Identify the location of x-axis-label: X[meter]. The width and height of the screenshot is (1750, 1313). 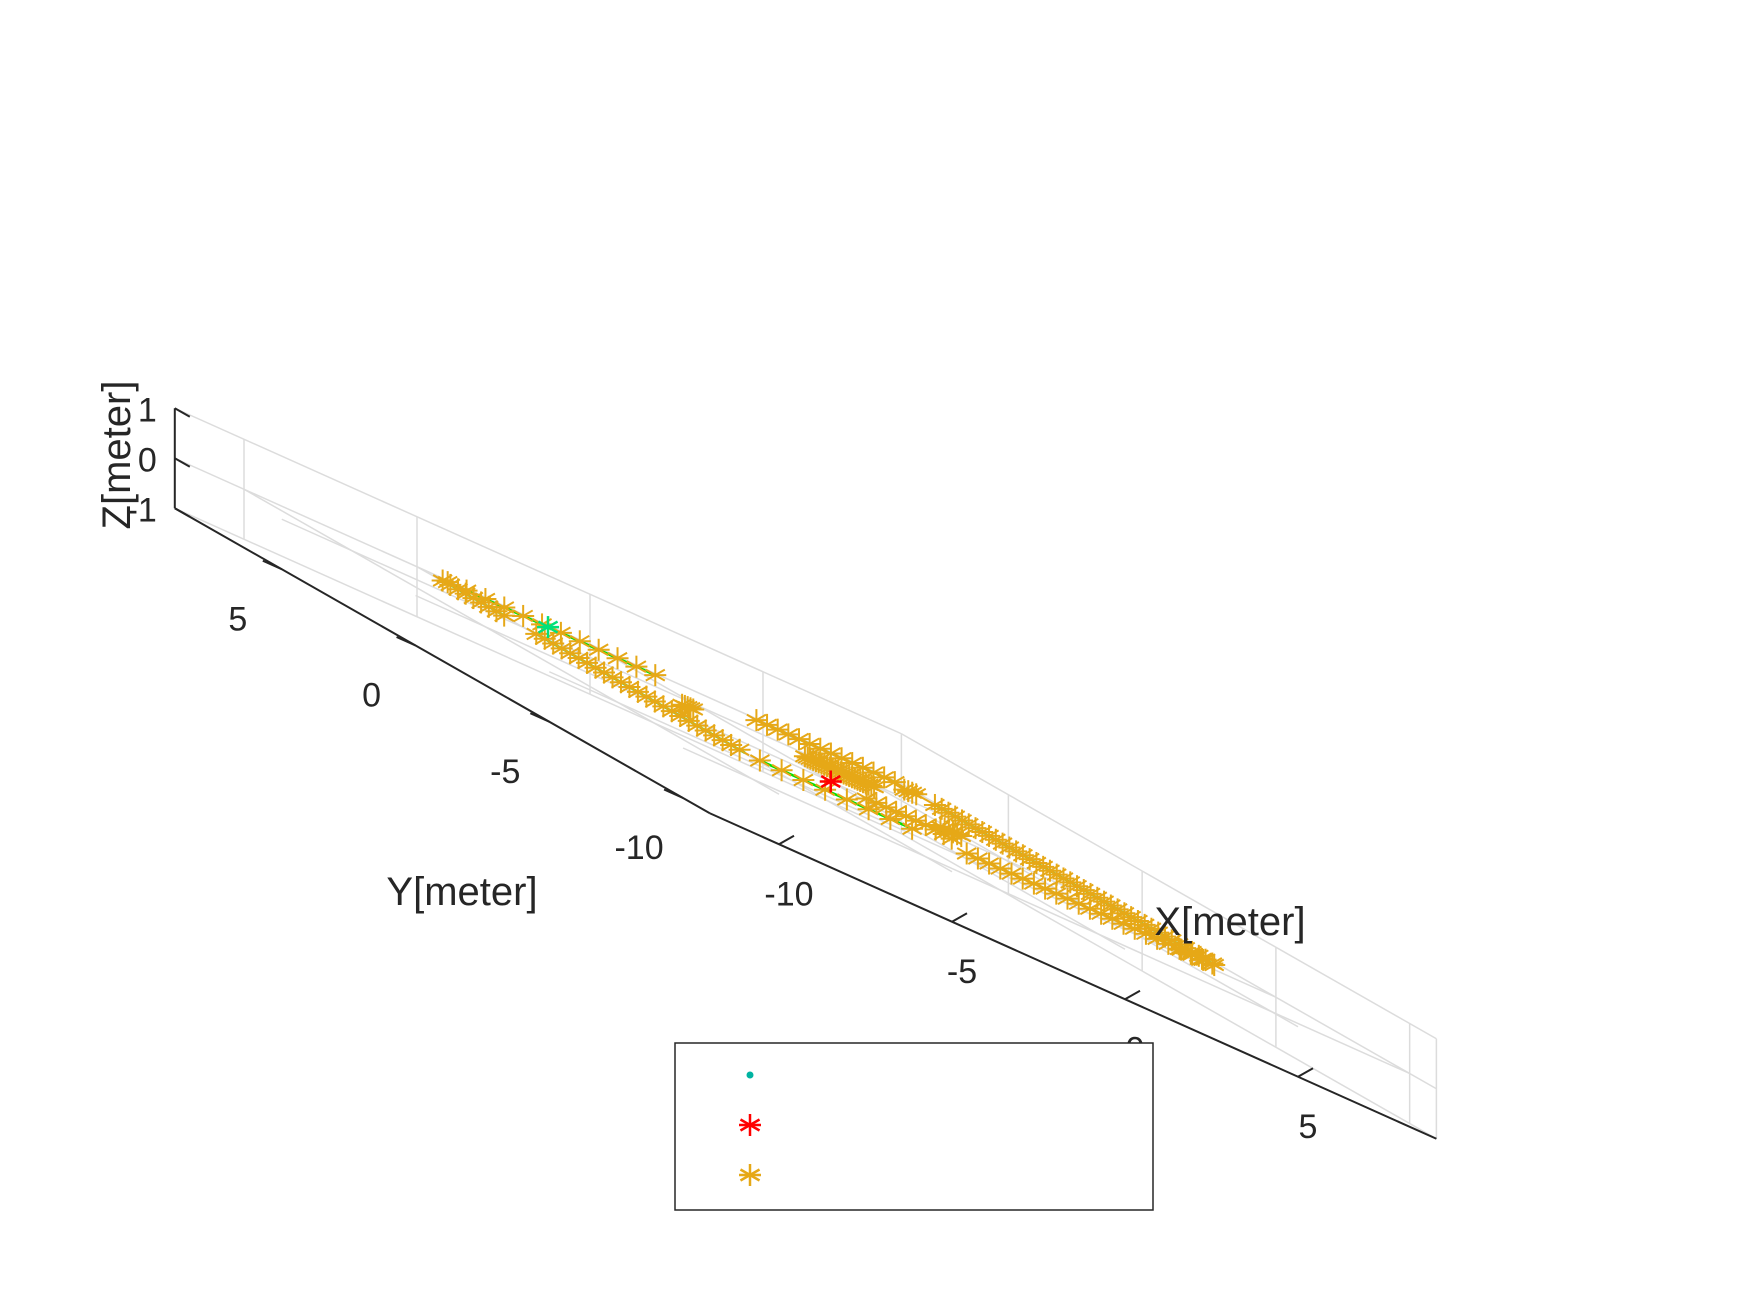
(1229, 922).